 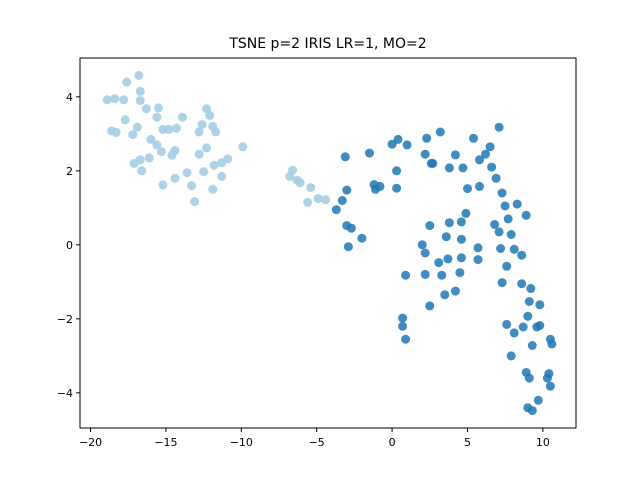 I want to click on y-tick-label: 4, so click(x=69, y=97).